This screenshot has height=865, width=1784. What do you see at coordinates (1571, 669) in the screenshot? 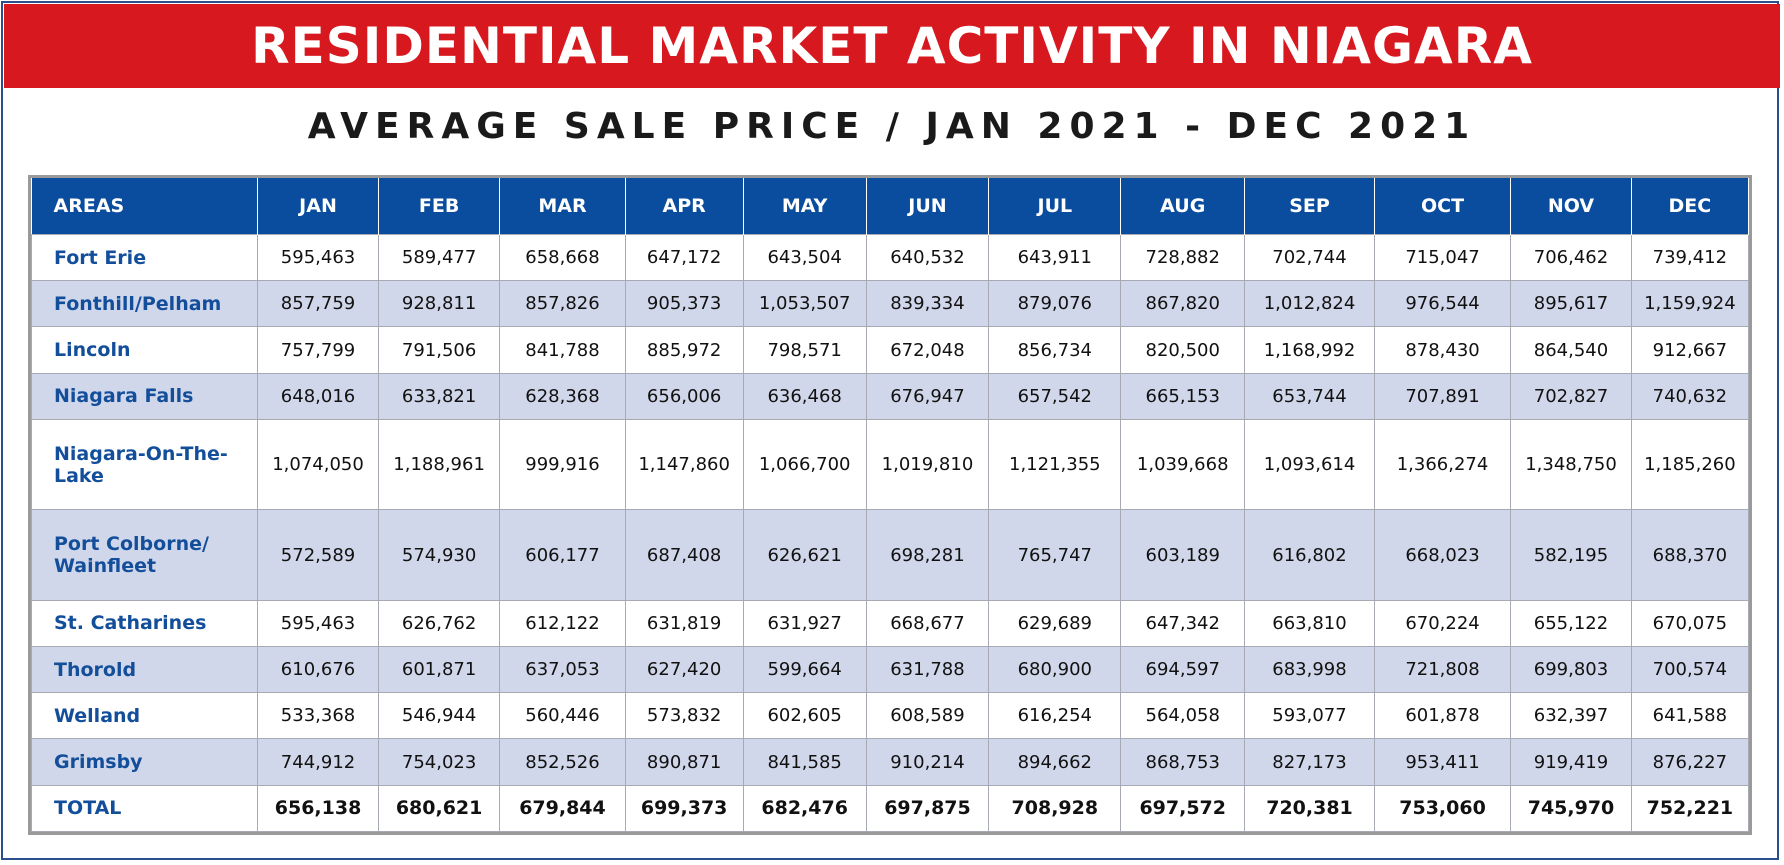
I see `price-cell: 699,803` at bounding box center [1571, 669].